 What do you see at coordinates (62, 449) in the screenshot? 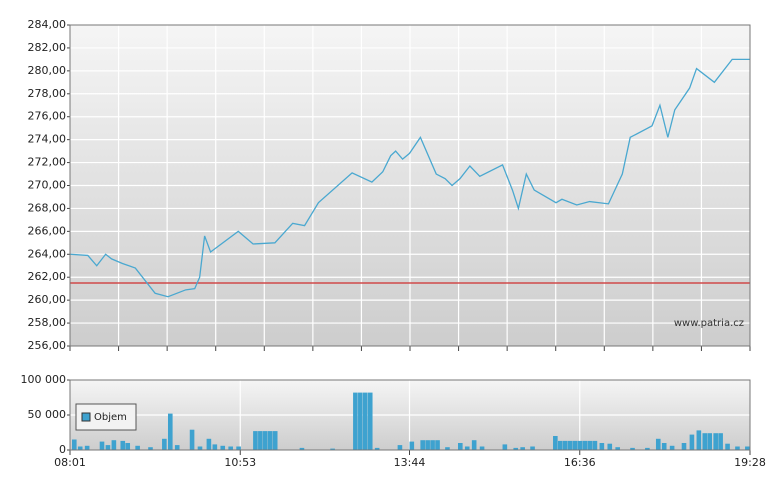
I see `y-tick-label: 0` at bounding box center [62, 449].